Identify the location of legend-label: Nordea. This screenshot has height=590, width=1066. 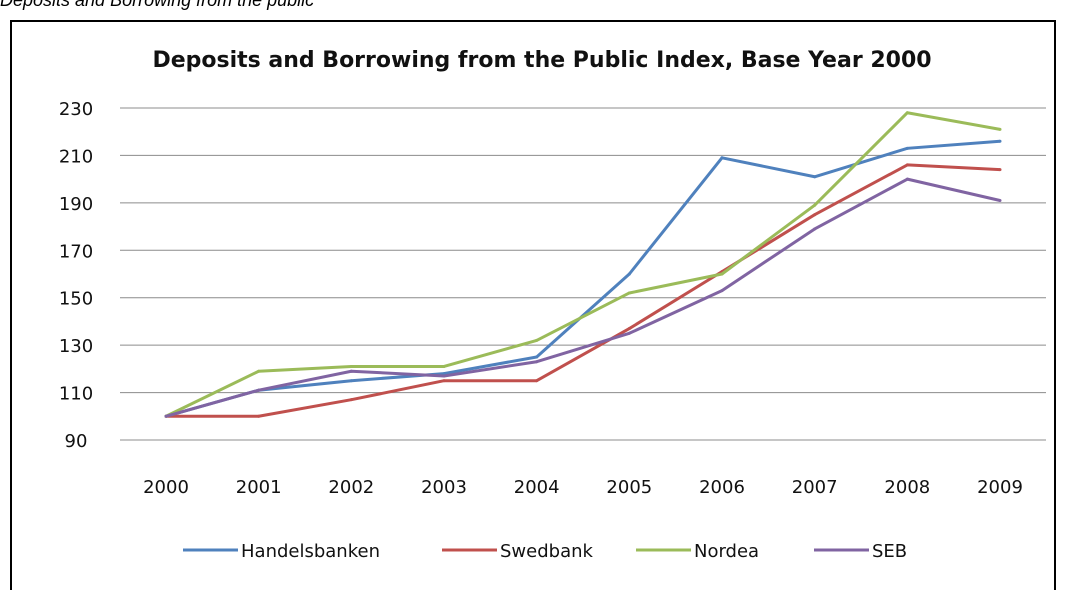
(726, 551).